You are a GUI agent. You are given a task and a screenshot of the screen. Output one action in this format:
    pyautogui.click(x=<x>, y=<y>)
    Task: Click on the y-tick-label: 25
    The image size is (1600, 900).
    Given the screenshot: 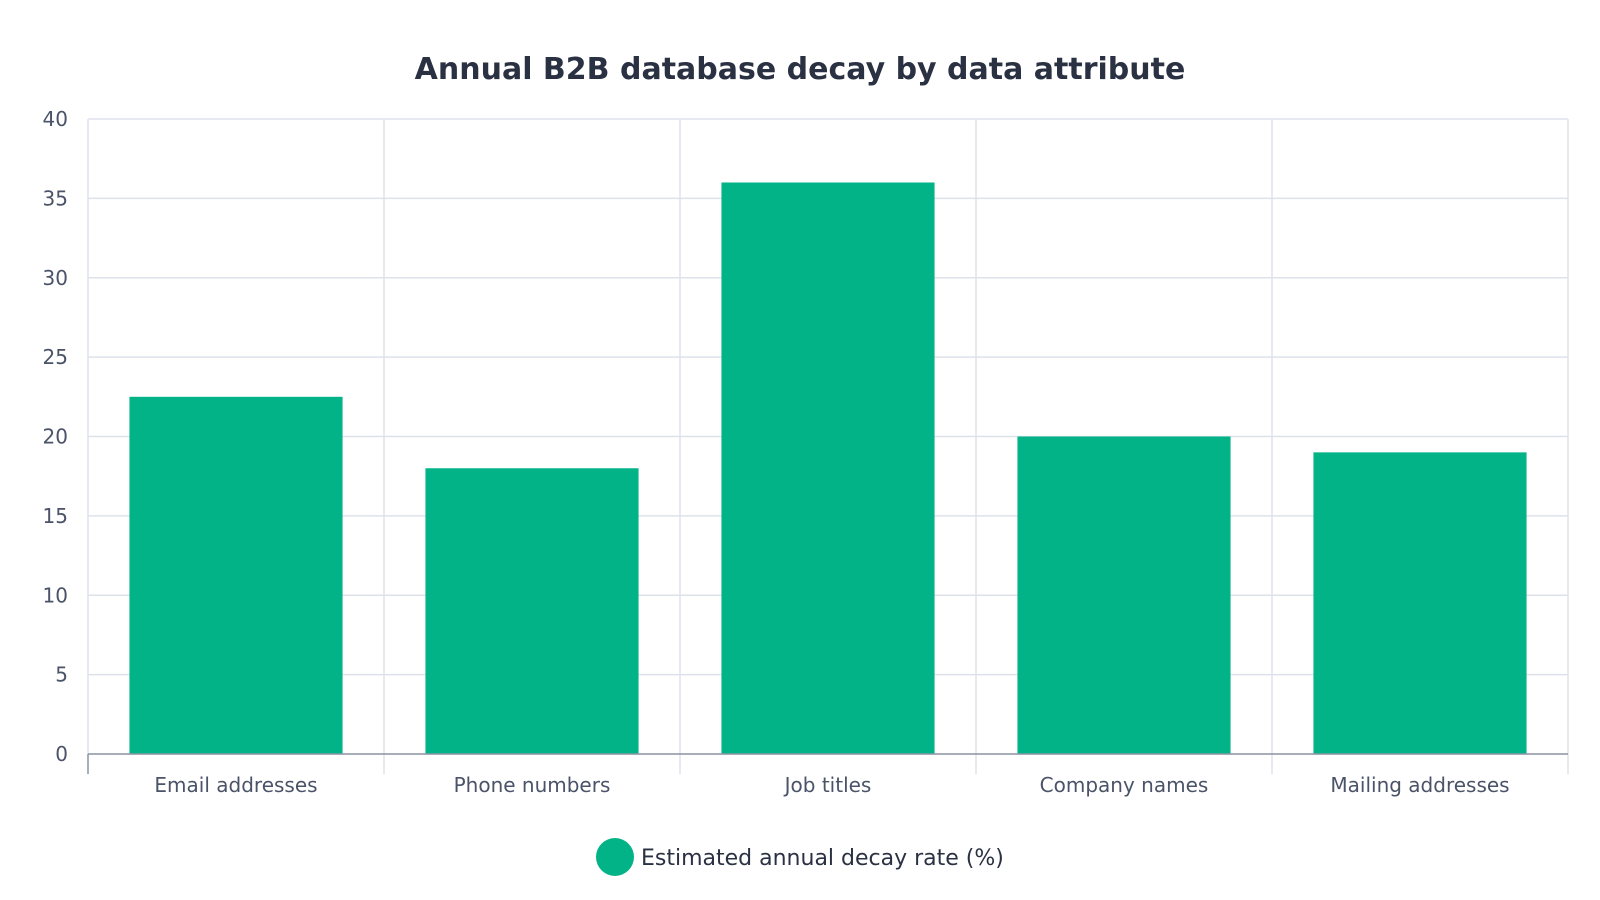 What is the action you would take?
    pyautogui.click(x=55, y=357)
    